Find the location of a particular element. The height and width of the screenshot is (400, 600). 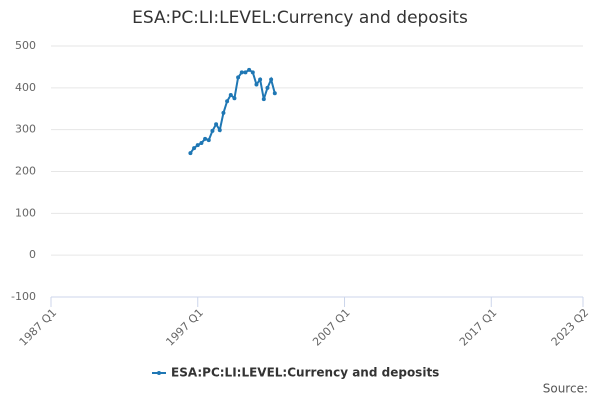

legend-label: ESA:PC:LI:LEVEL:Currency and deposits is located at coordinates (305, 373).